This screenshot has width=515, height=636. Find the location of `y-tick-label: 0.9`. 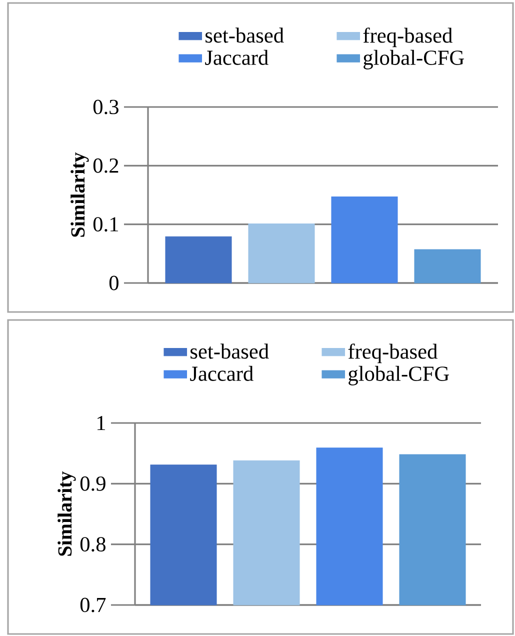

y-tick-label: 0.9 is located at coordinates (93, 483).